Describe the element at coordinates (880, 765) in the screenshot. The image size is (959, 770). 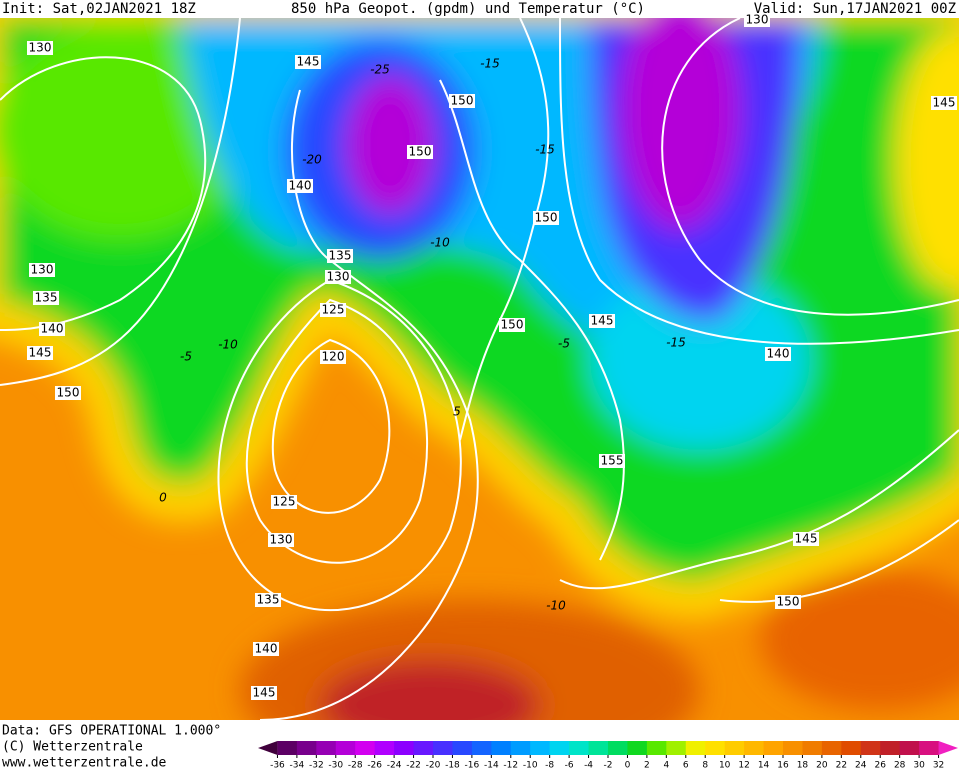
I see `colorbar-tick-label: 26` at that location.